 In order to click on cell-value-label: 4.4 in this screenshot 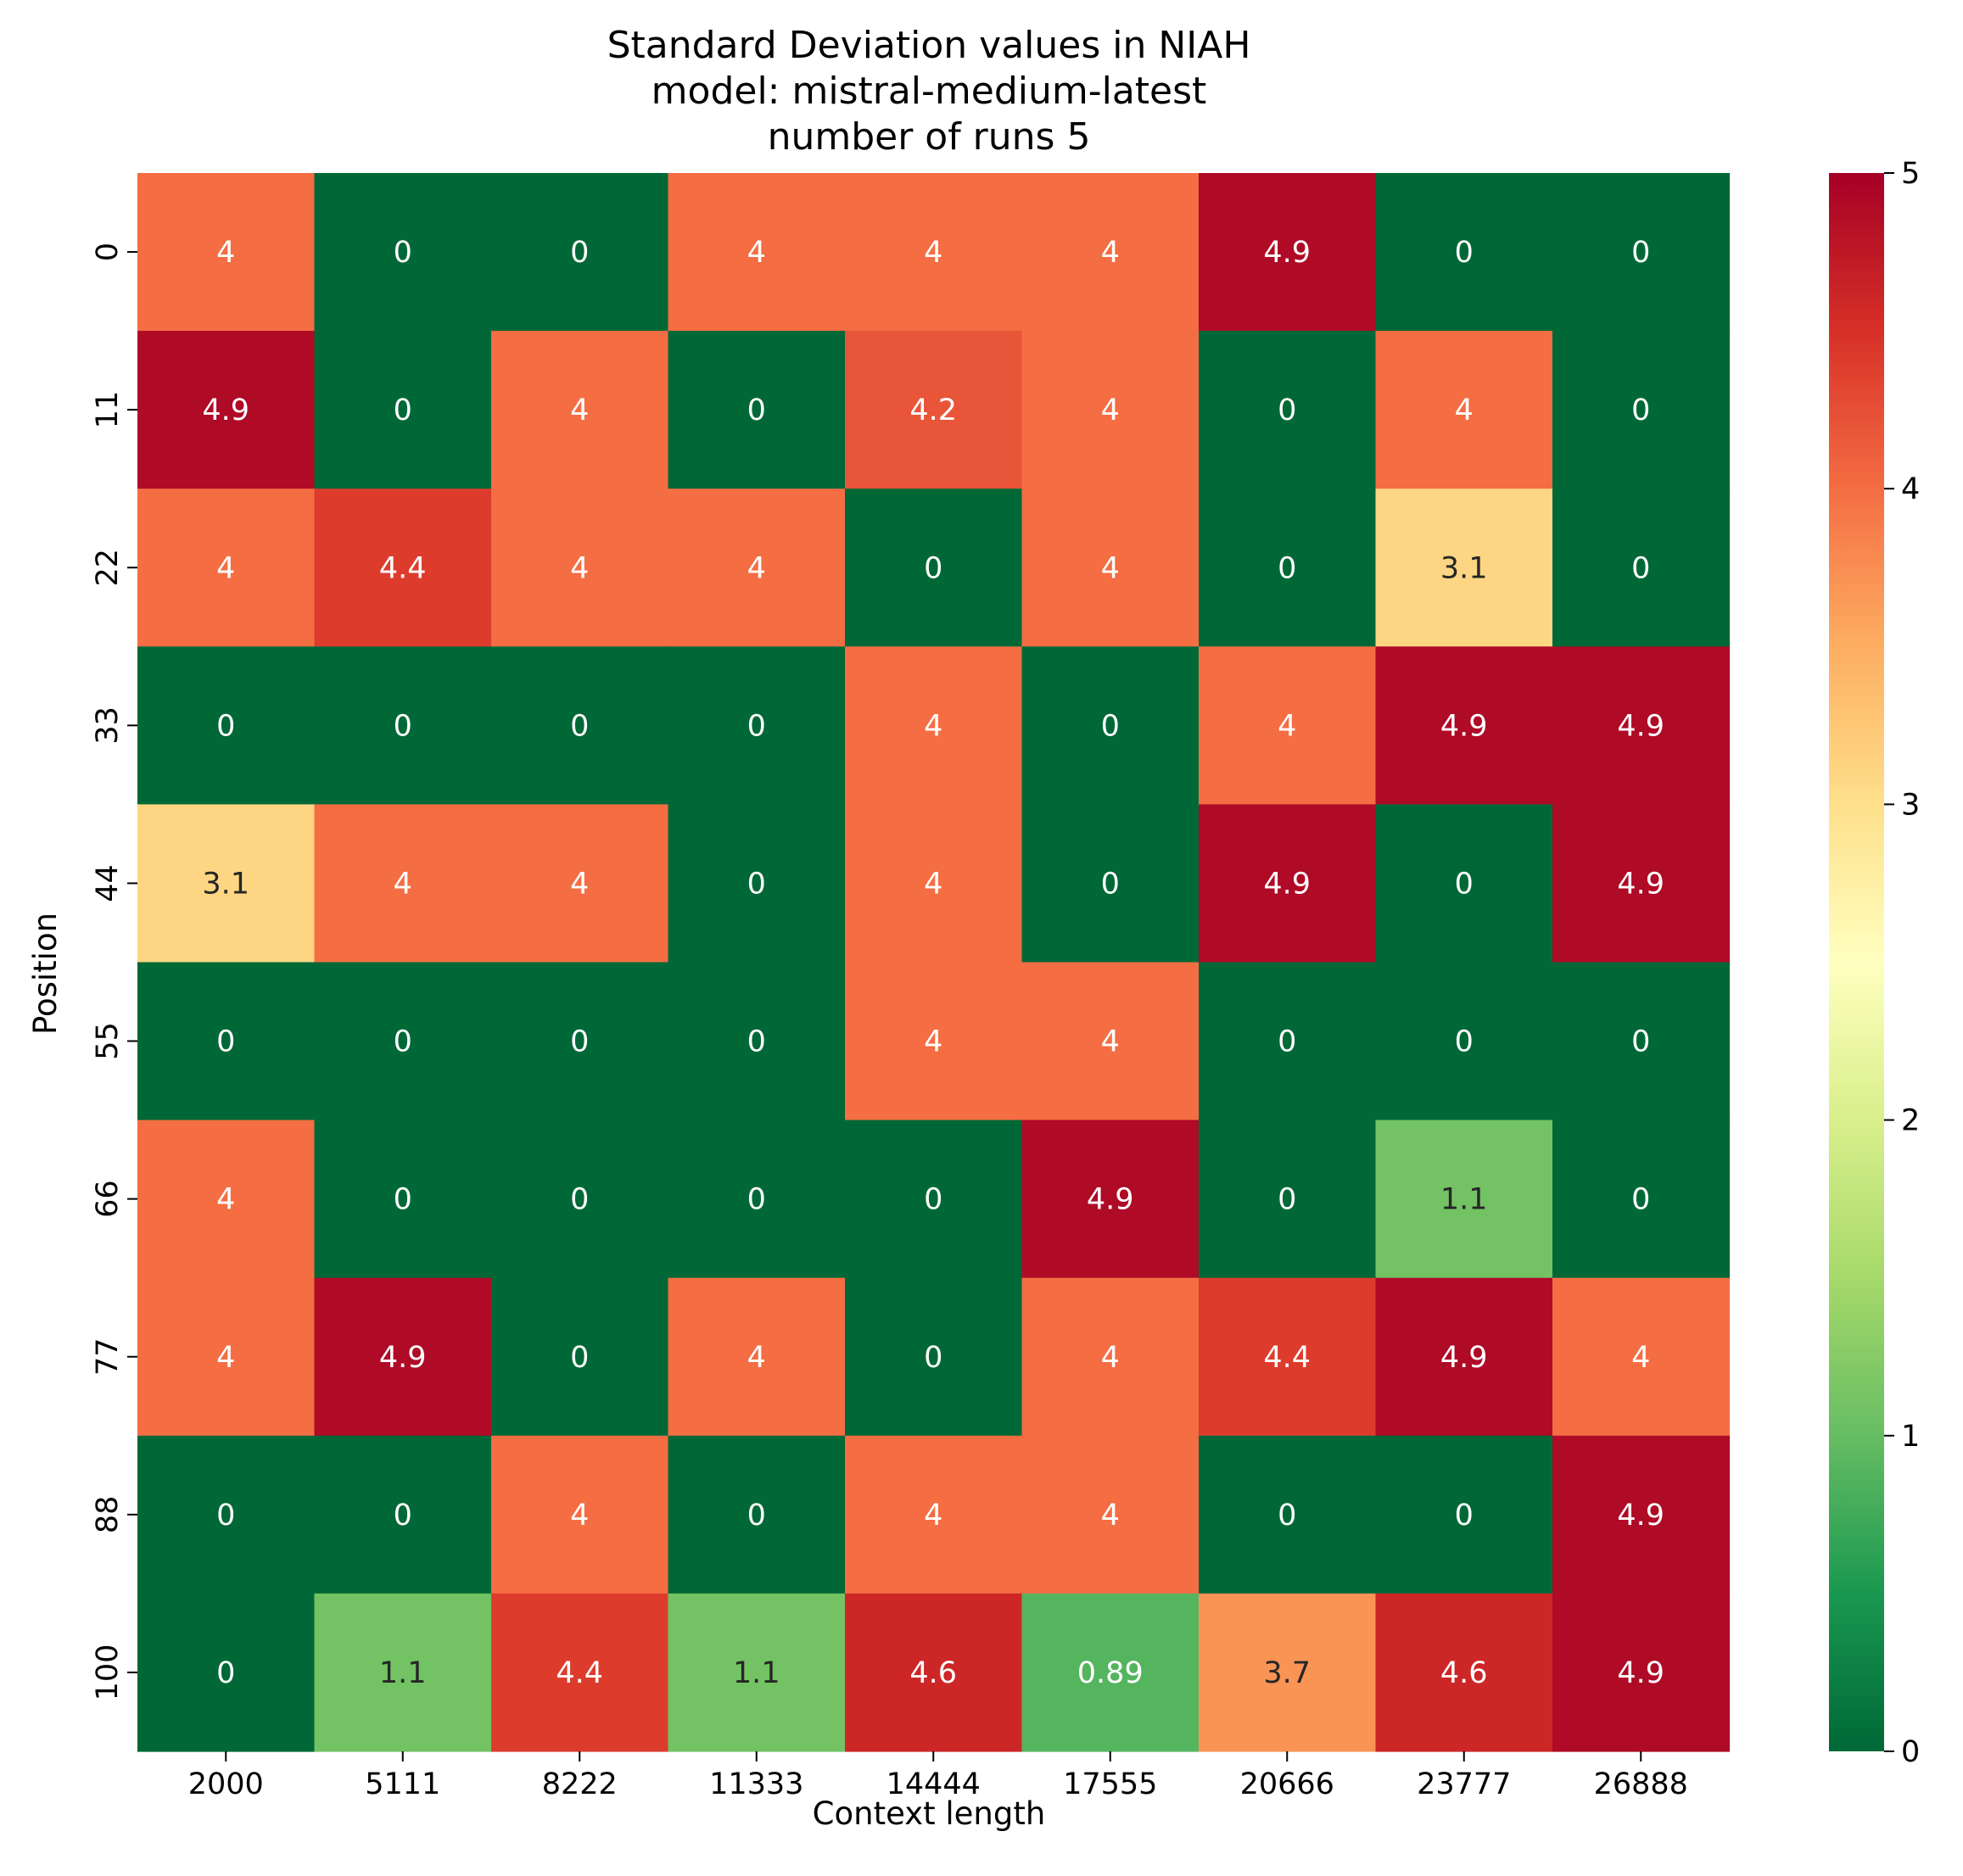, I will do `click(579, 1673)`.